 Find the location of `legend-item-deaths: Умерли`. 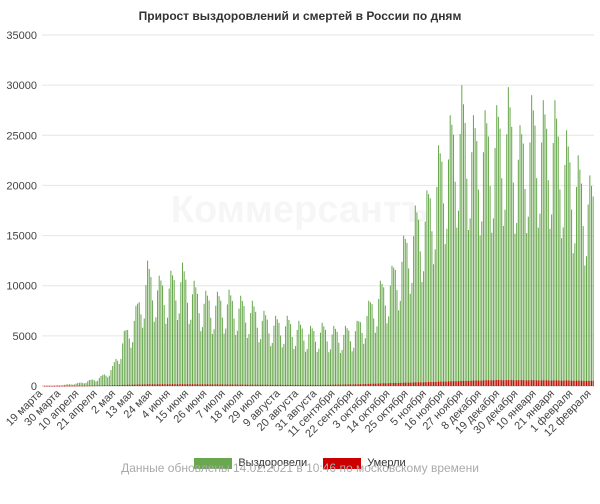

legend-item-deaths: Умерли is located at coordinates (364, 463).